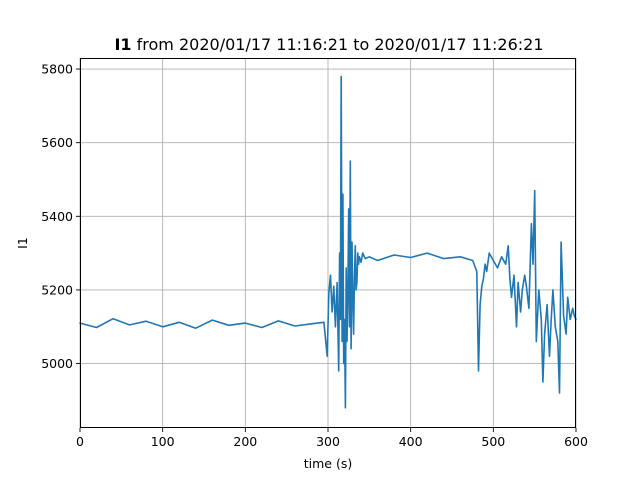 Image resolution: width=640 pixels, height=480 pixels. I want to click on x-axis-label: time (s), so click(328, 463).